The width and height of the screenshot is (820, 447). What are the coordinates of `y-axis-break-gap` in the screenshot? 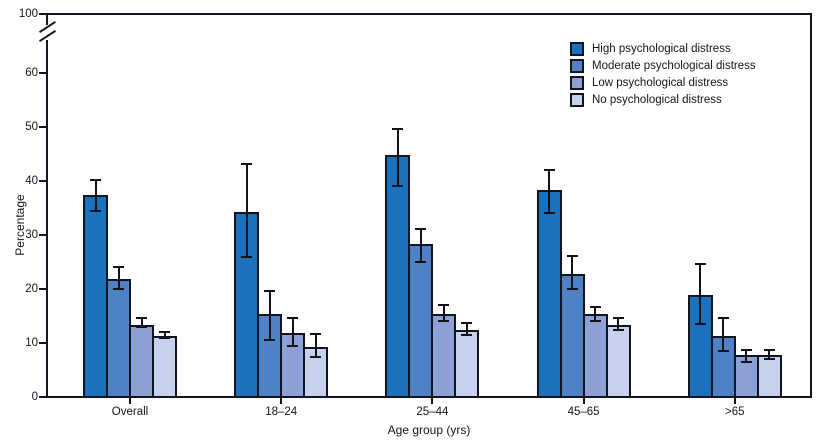 It's located at (47, 32).